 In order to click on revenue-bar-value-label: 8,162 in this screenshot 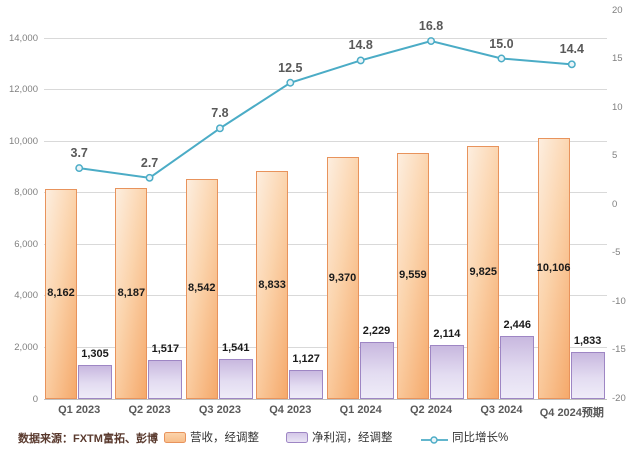, I will do `click(61, 293)`.